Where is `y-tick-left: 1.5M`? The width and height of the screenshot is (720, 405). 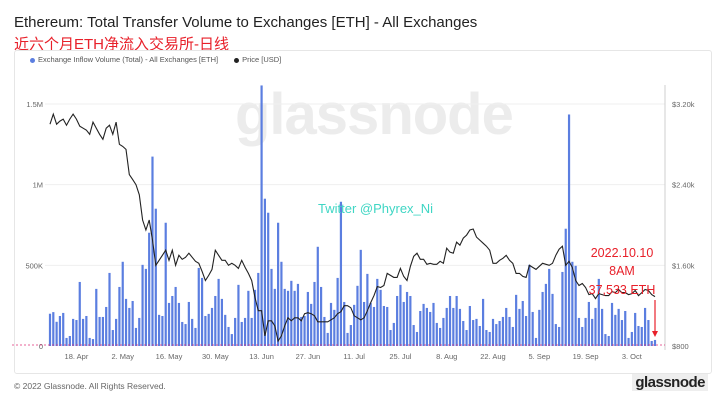 y-tick-left: 1.5M is located at coordinates (34, 104).